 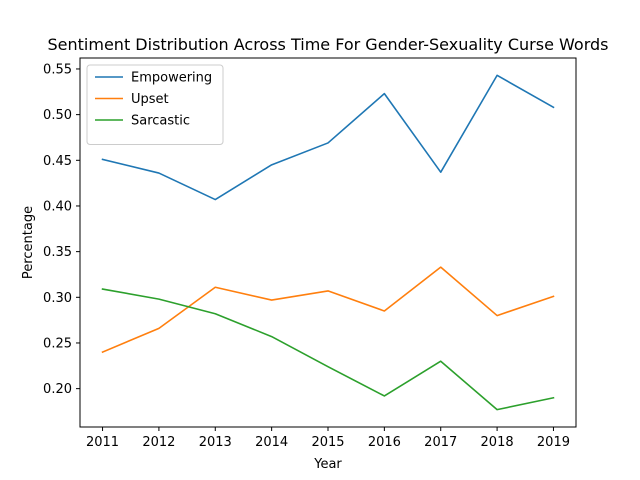 What do you see at coordinates (215, 442) in the screenshot?
I see `x-tick-label: 2013` at bounding box center [215, 442].